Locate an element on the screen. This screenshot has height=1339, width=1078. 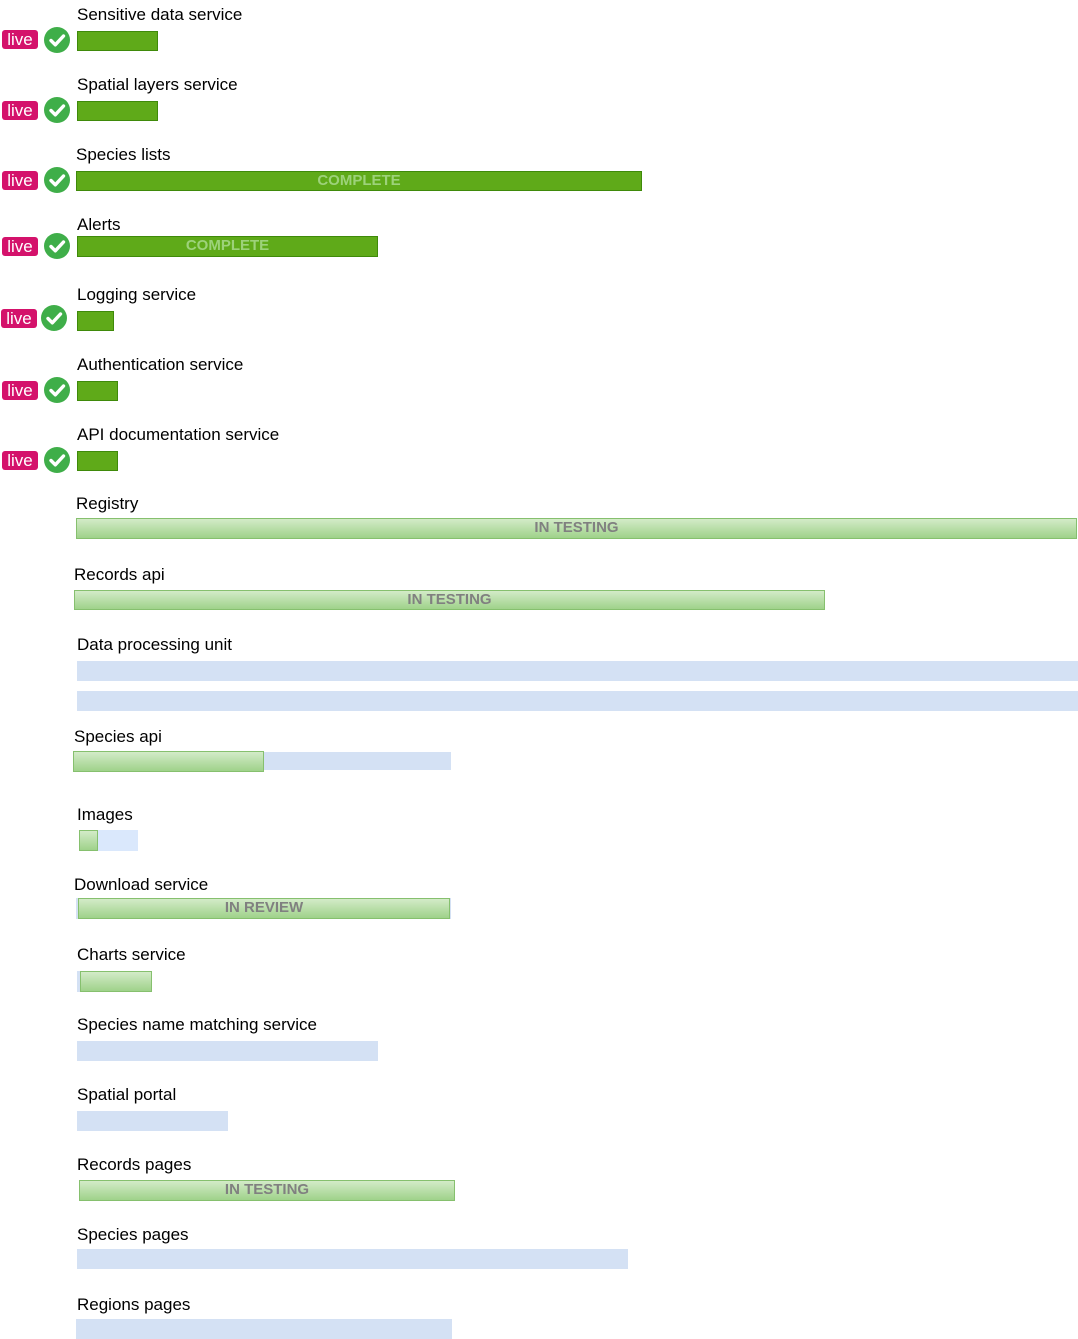
status-text: IN REVIEW is located at coordinates (264, 907).